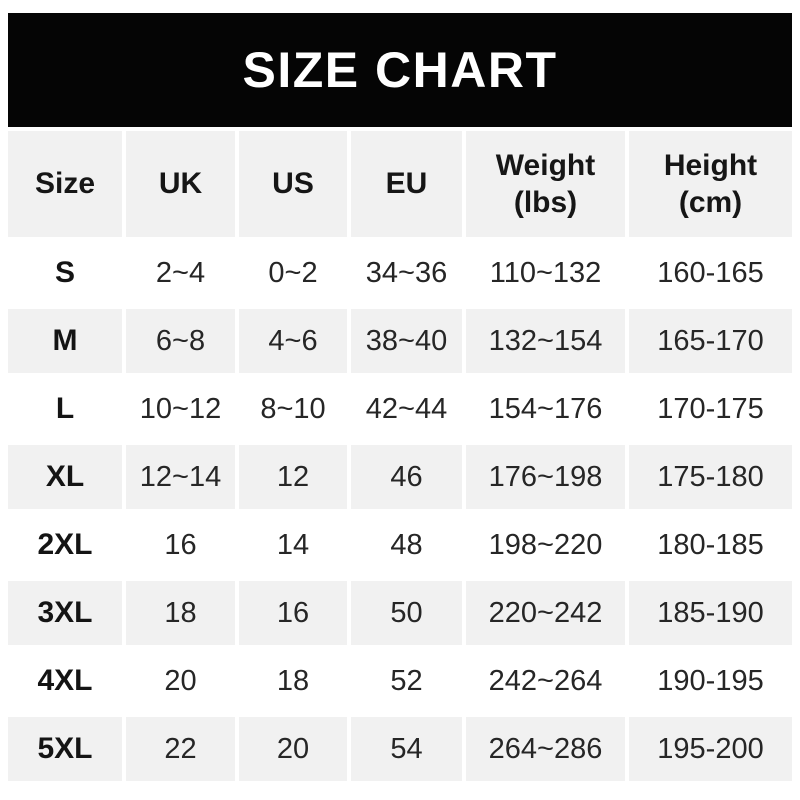 The width and height of the screenshot is (800, 800). I want to click on cell-uk: 10~12, so click(180, 409).